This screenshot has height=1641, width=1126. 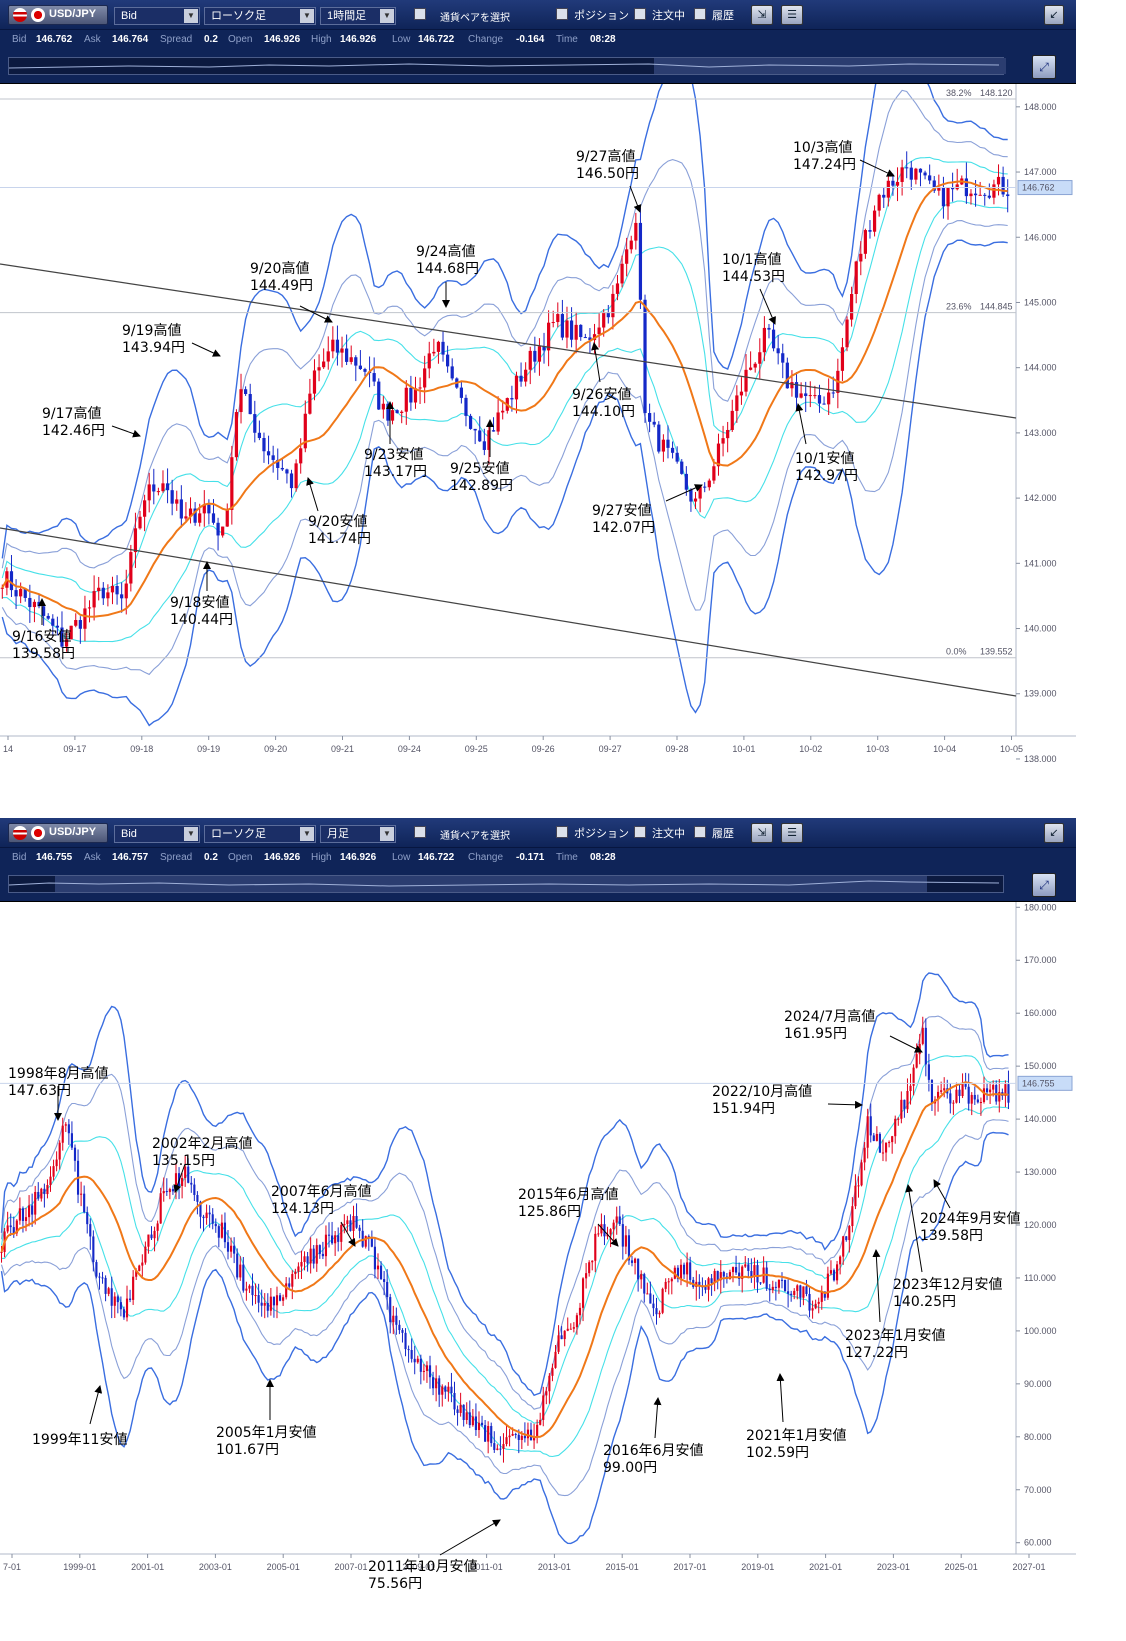 I want to click on x-tick-label: 09-17, so click(x=74, y=749).